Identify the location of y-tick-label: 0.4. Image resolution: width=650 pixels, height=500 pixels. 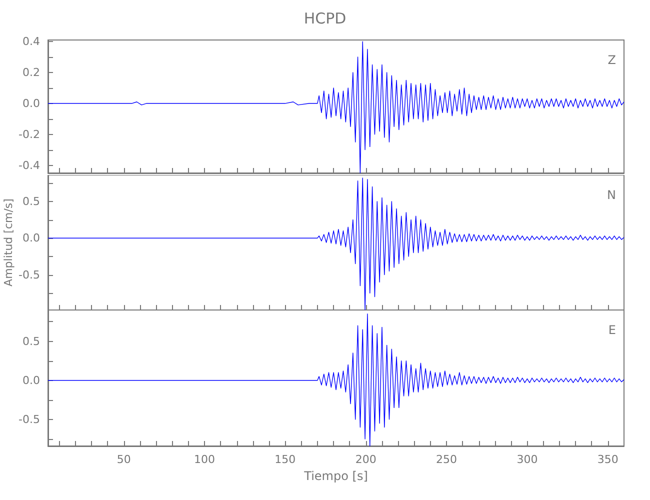
(31, 41).